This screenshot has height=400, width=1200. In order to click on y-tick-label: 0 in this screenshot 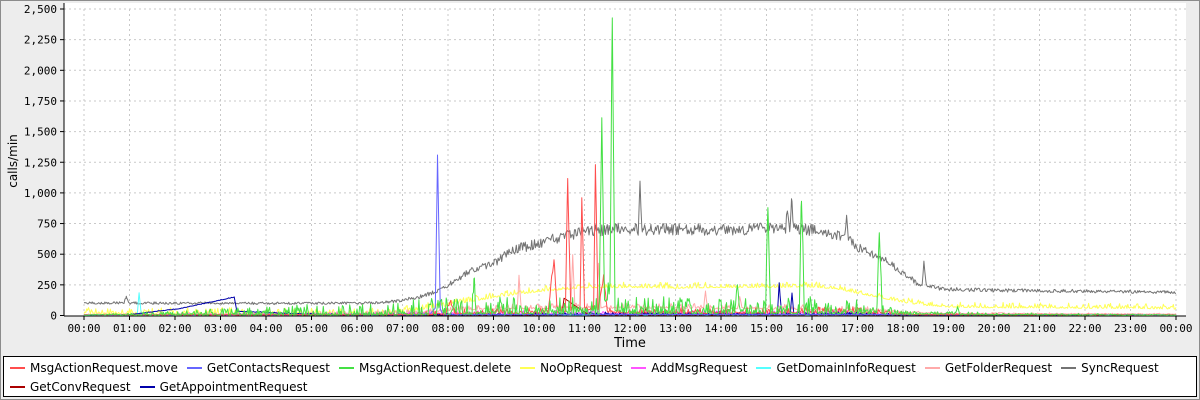, I will do `click(53, 316)`.